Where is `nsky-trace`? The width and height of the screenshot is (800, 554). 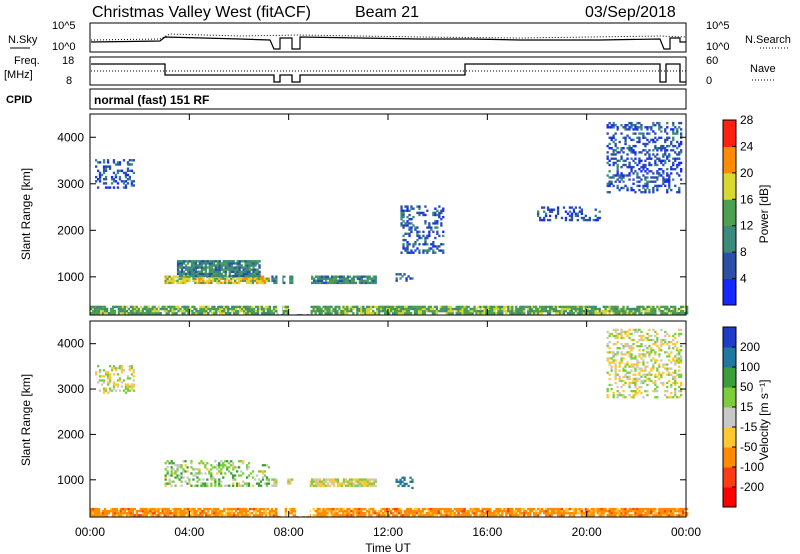 nsky-trace is located at coordinates (388, 43).